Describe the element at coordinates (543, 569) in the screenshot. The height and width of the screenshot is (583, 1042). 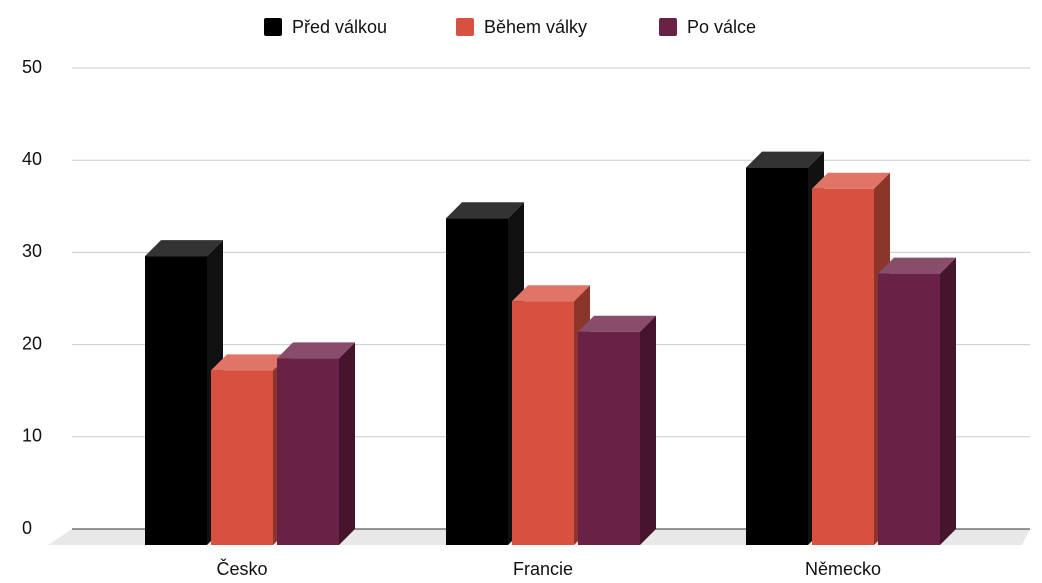
I see `x-tick-label: Francie` at that location.